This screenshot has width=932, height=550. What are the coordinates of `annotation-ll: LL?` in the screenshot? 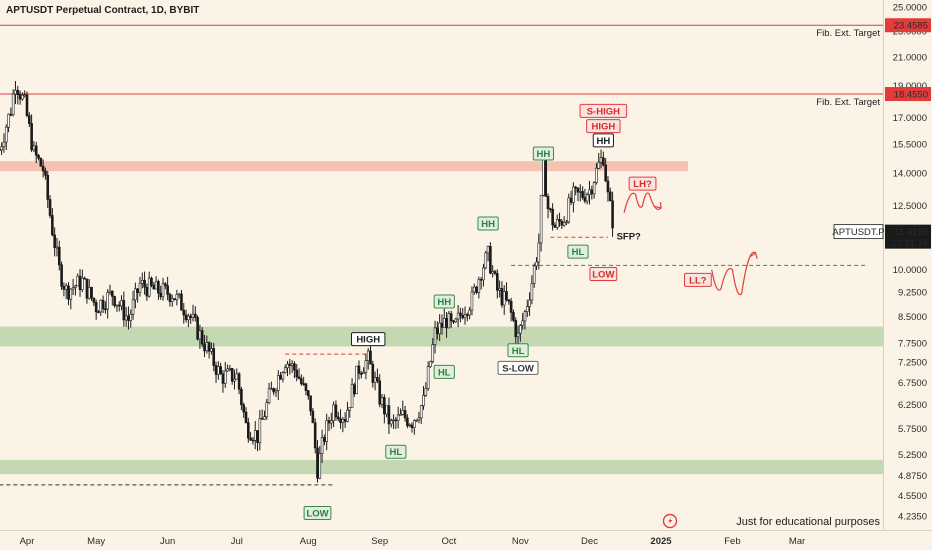 It's located at (697, 279).